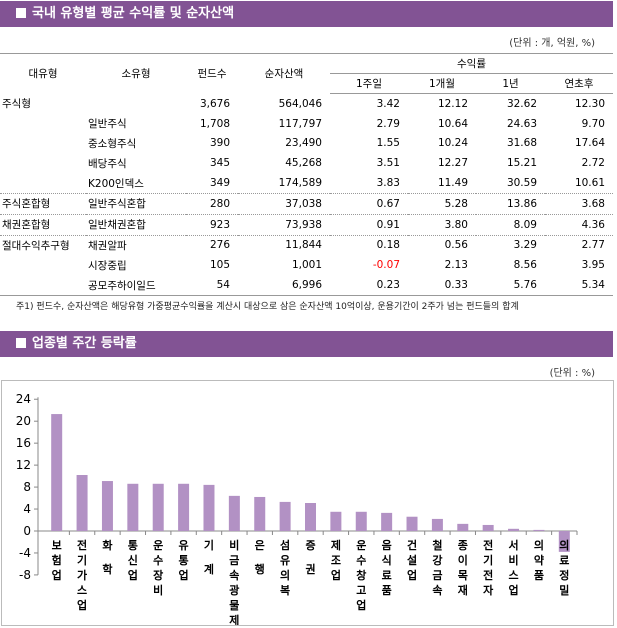  What do you see at coordinates (452, 123) in the screenshot?
I see `cell-m1: 10.64` at bounding box center [452, 123].